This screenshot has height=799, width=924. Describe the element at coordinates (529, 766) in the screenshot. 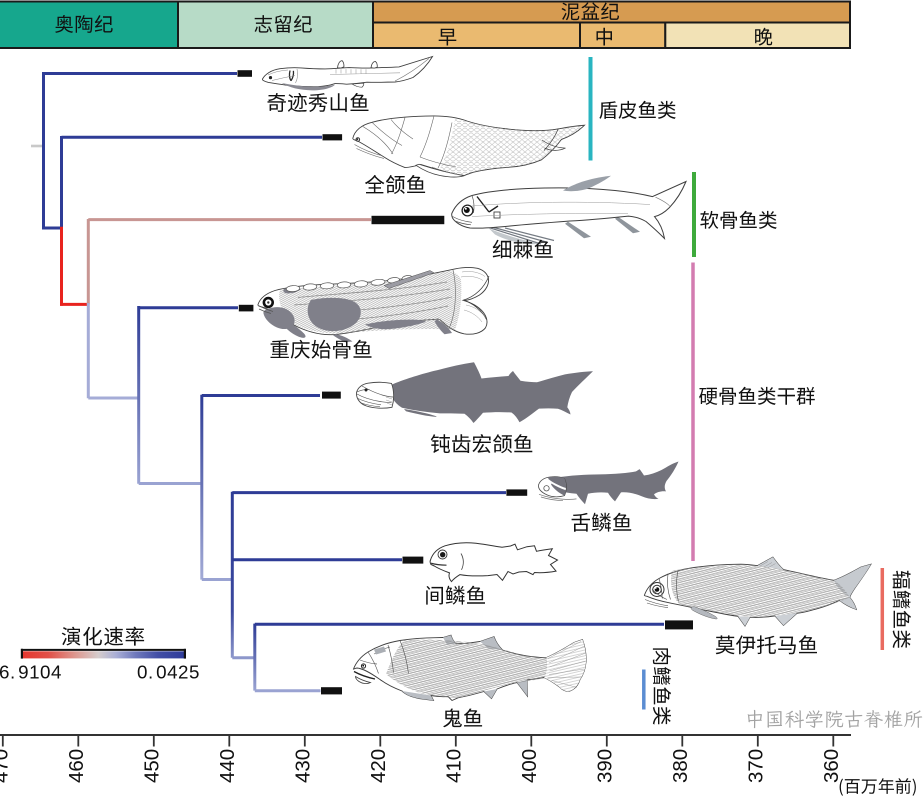

I see `svg-text: 400` at that location.